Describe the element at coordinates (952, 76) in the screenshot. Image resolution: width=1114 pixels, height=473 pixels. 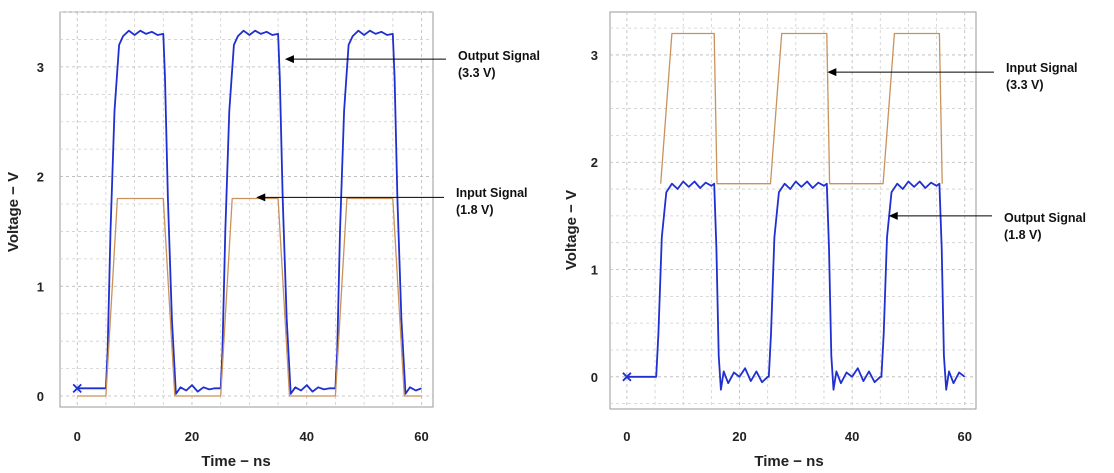
I see `annotation: Input Signal (3.3 V)` at that location.